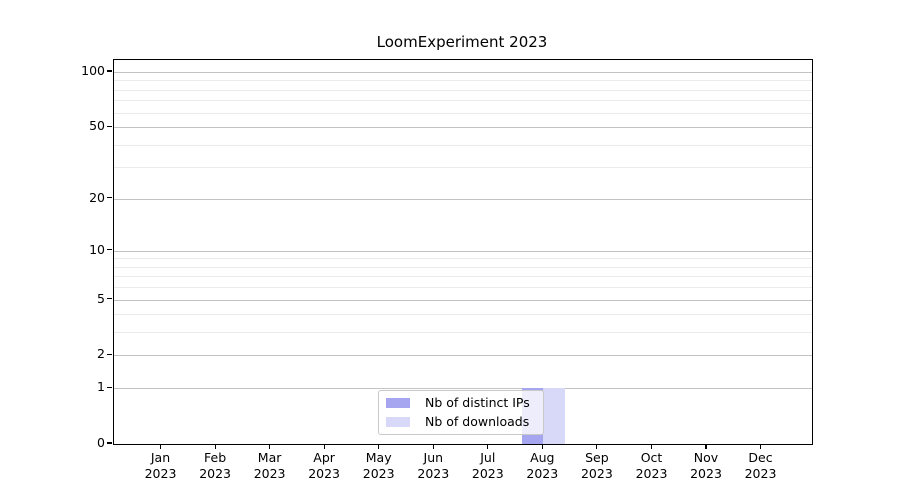 This screenshot has height=500, width=900. What do you see at coordinates (760, 457) in the screenshot?
I see `x-tick-month: Dec` at bounding box center [760, 457].